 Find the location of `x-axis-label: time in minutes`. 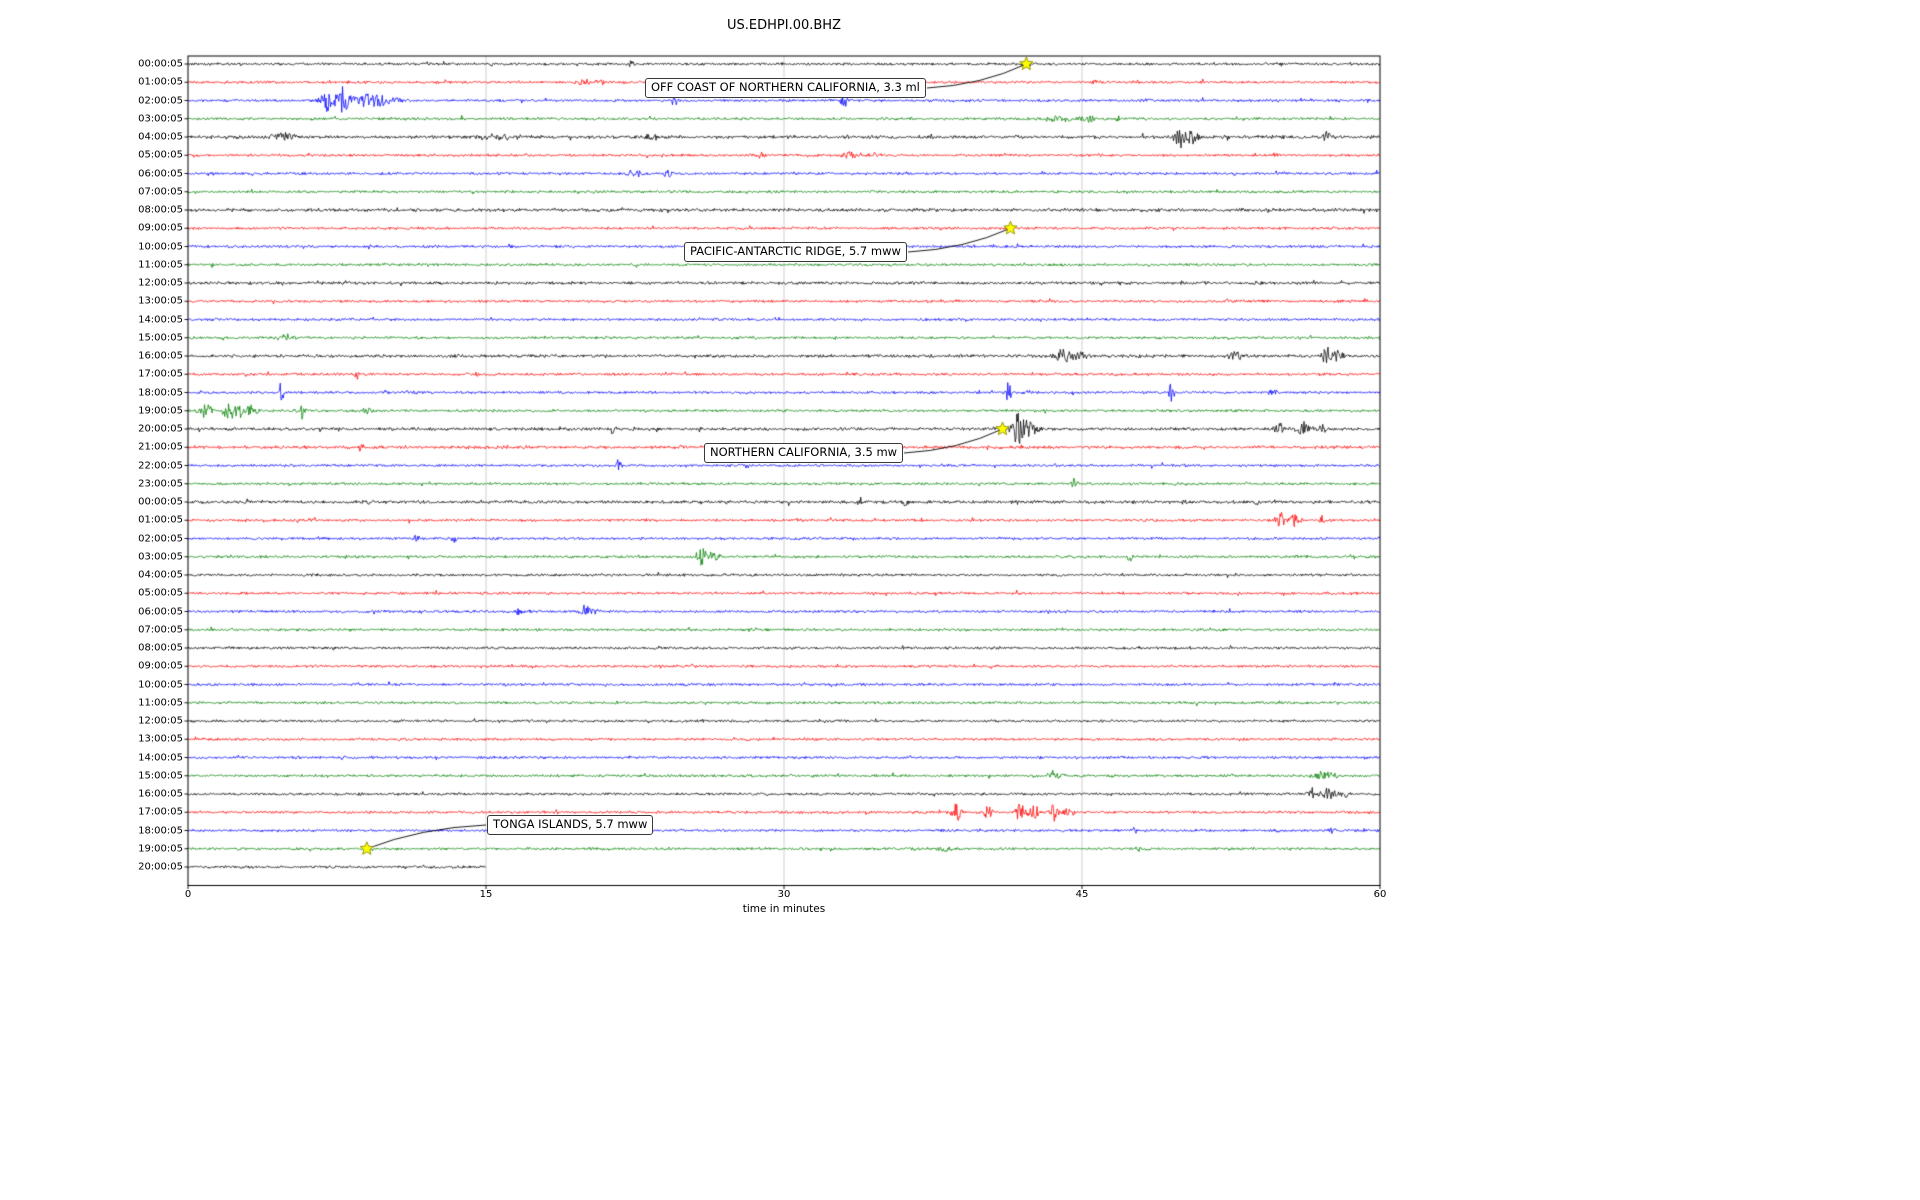

x-axis-label: time in minutes is located at coordinates (784, 909).